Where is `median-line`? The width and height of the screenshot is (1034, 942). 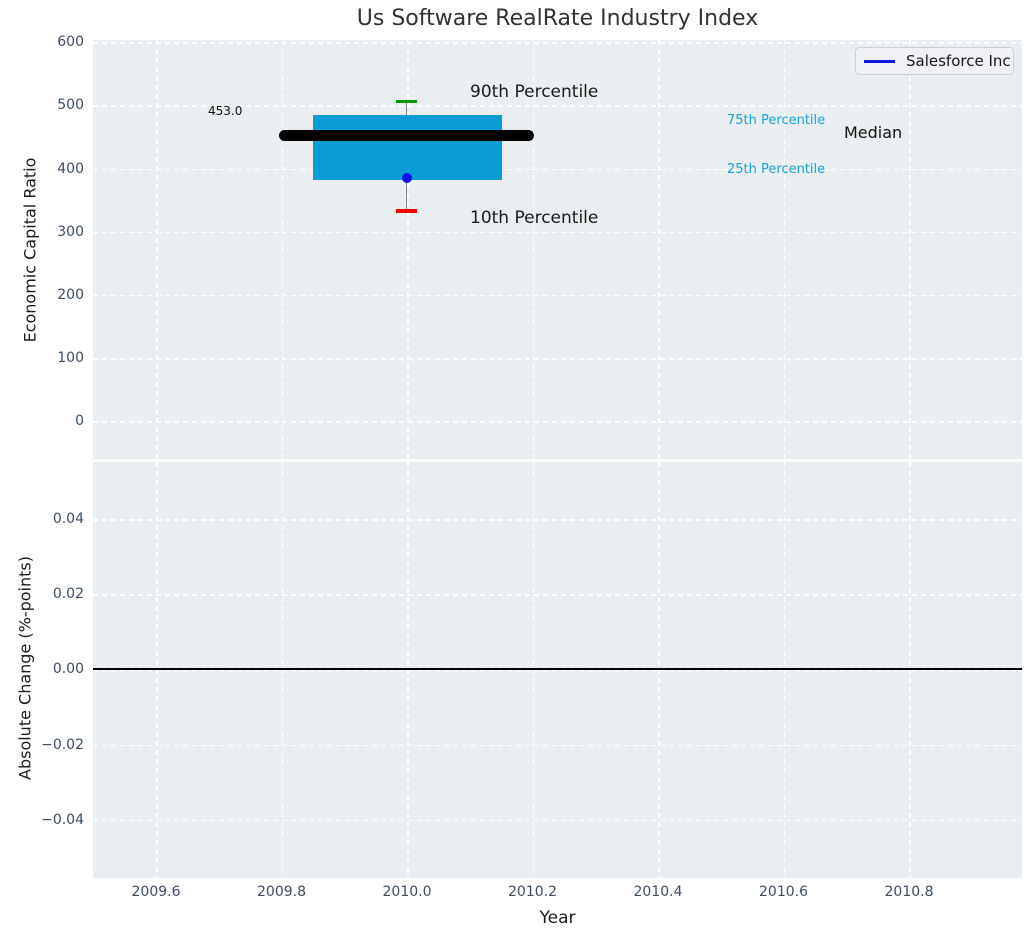
median-line is located at coordinates (406, 135).